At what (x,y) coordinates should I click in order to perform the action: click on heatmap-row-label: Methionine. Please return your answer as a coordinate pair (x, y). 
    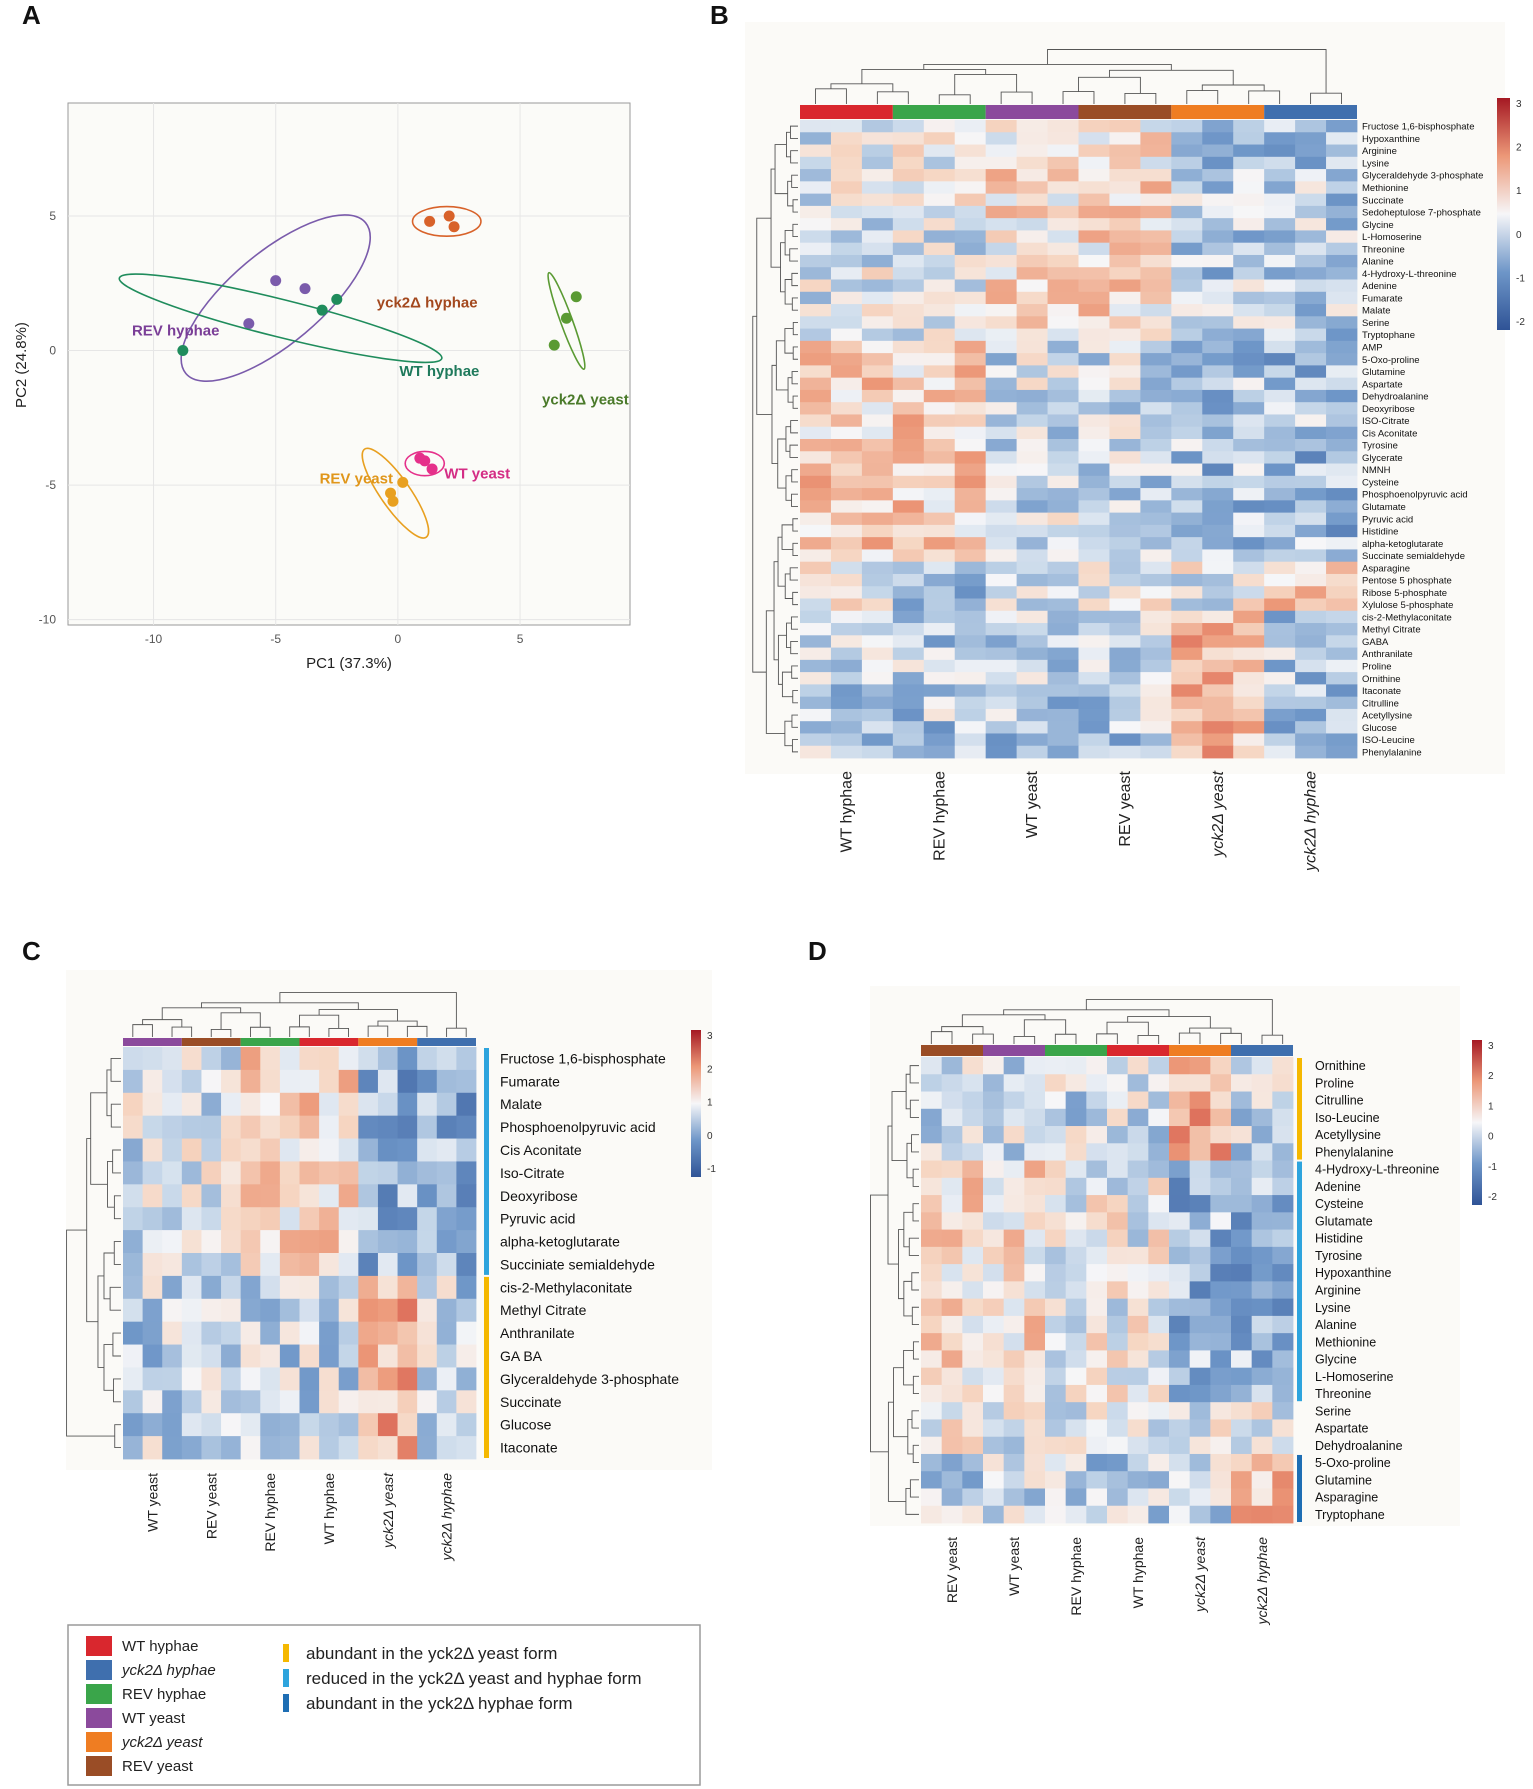
    Looking at the image, I should click on (1385, 188).